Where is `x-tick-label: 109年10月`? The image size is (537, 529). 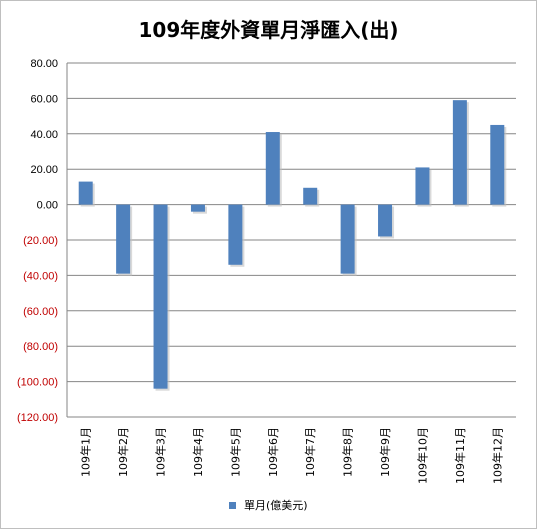 x-tick-label: 109年10月 is located at coordinates (422, 455).